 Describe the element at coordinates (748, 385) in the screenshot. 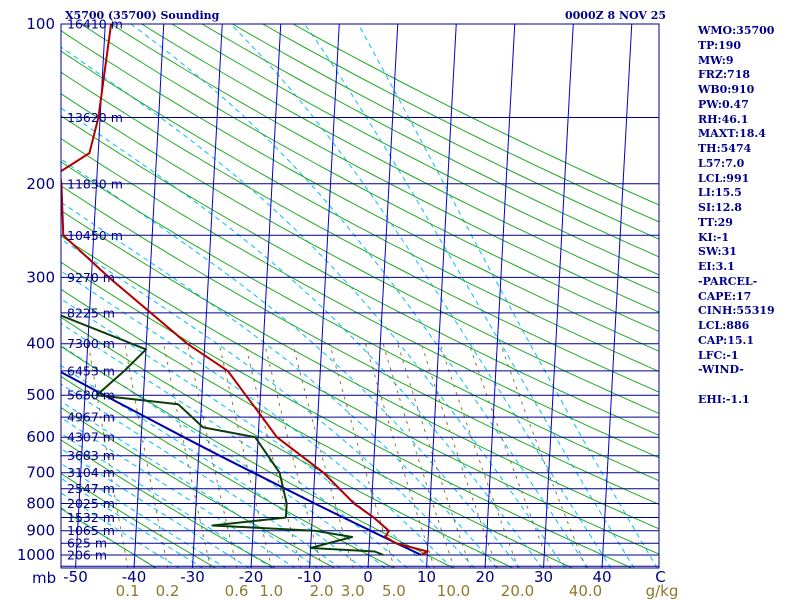

I see `index-line` at that location.